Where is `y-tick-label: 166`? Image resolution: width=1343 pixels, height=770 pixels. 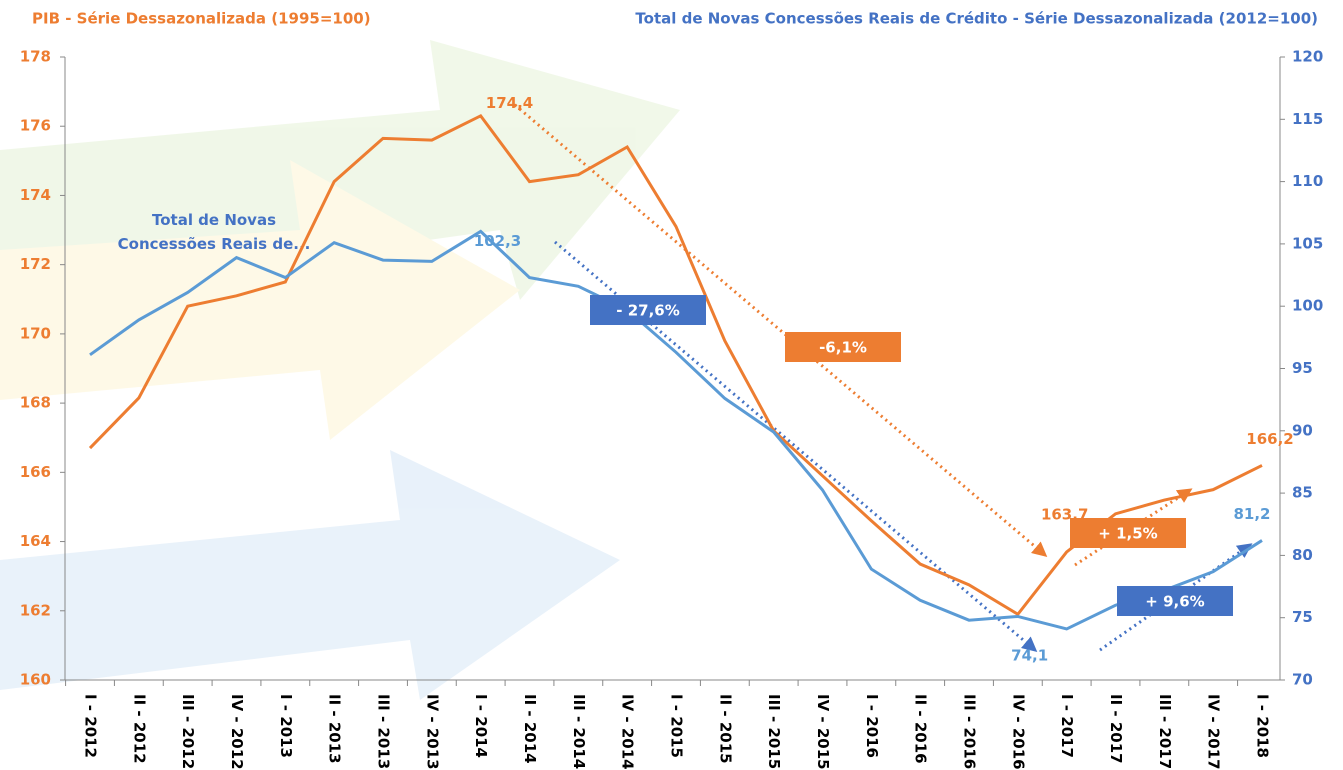 y-tick-label: 166 is located at coordinates (35, 472).